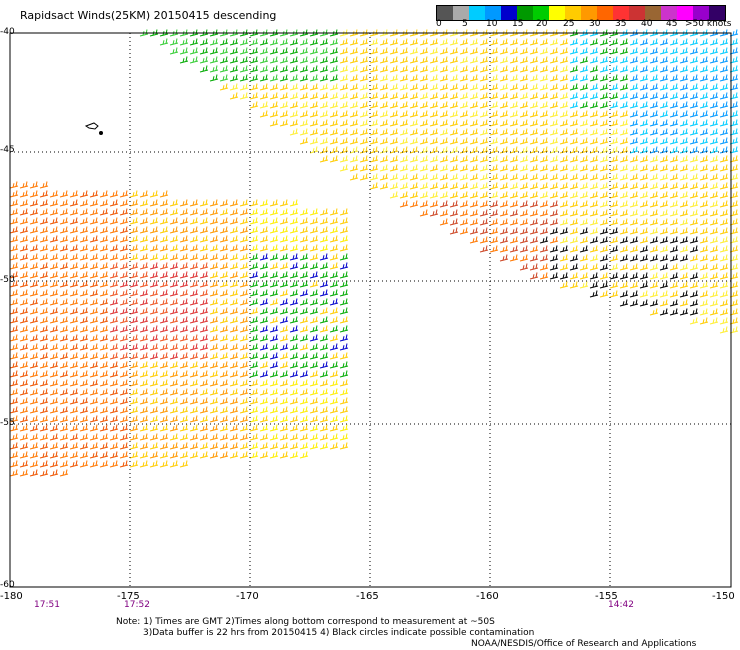 Image resolution: width=740 pixels, height=650 pixels. What do you see at coordinates (47, 605) in the screenshot?
I see `time-label: 17:51` at bounding box center [47, 605].